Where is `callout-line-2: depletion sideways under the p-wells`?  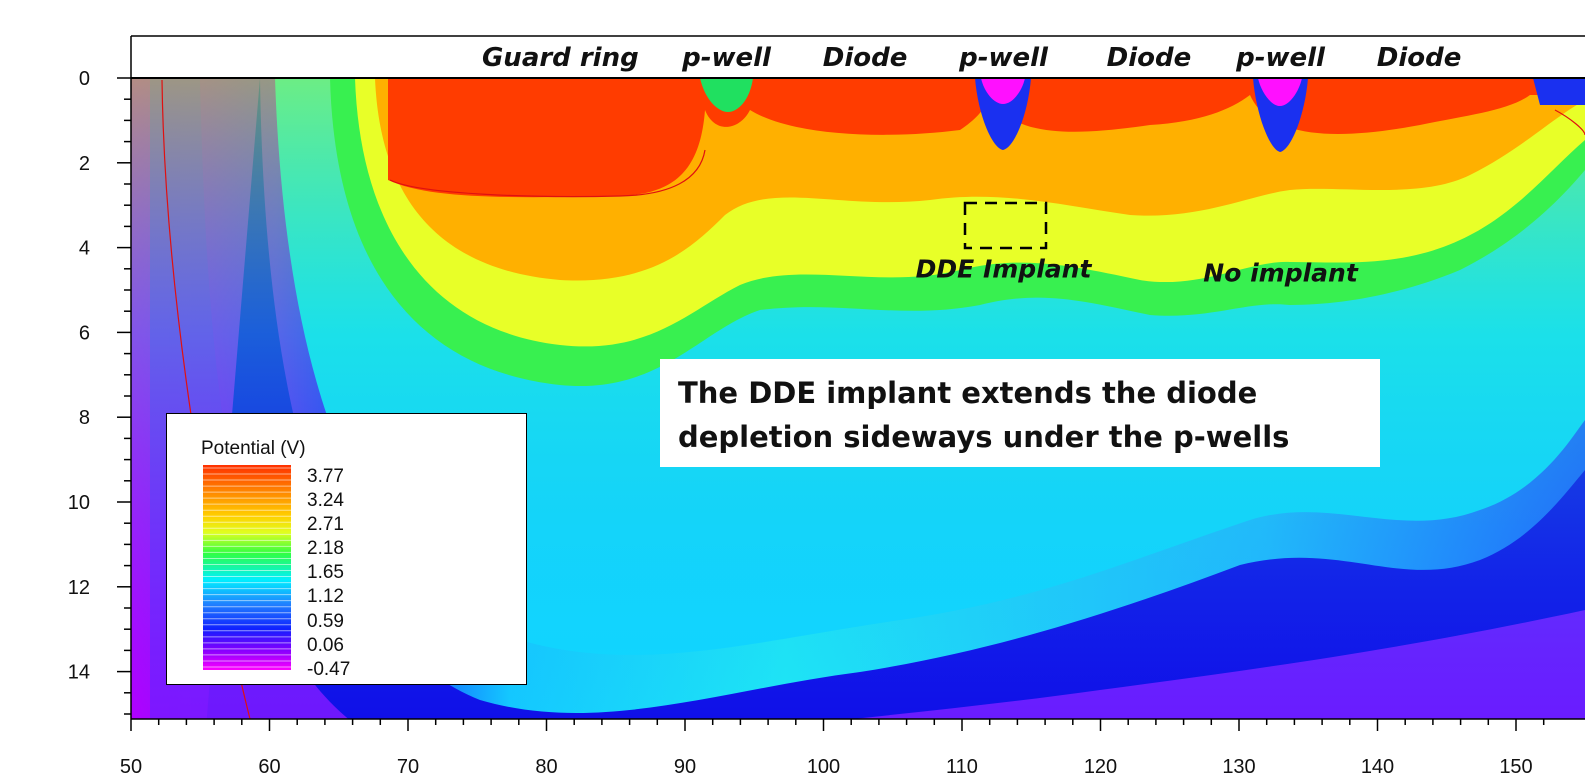
callout-line-2: depletion sideways under the p-wells is located at coordinates (984, 437).